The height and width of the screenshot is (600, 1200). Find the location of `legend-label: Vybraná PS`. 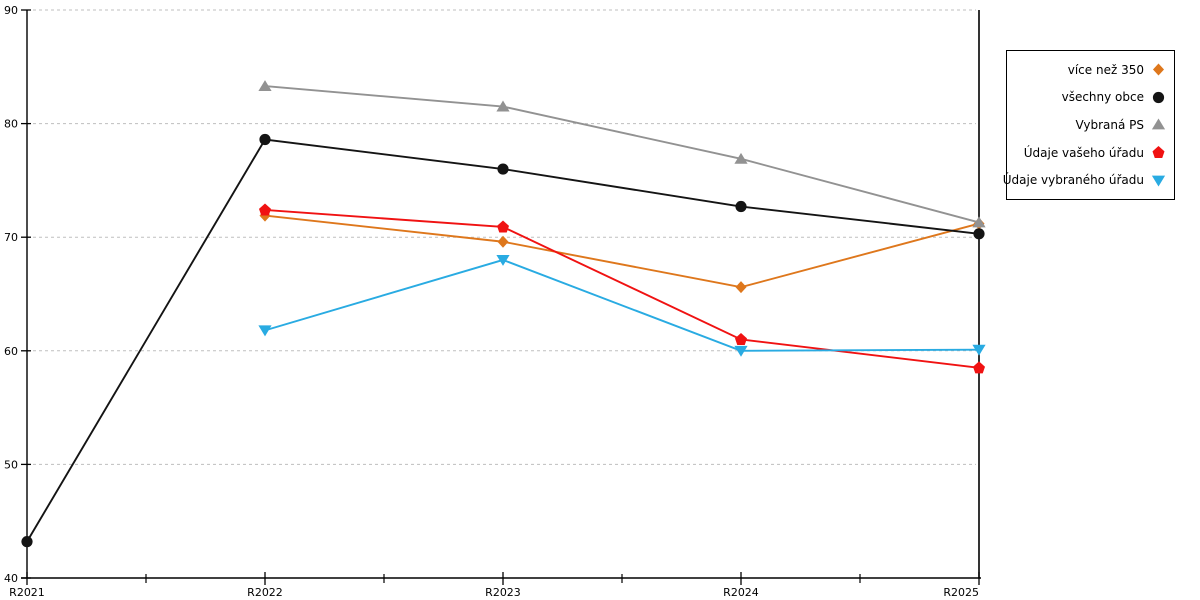

legend-label: Vybraná PS is located at coordinates (1109, 124).